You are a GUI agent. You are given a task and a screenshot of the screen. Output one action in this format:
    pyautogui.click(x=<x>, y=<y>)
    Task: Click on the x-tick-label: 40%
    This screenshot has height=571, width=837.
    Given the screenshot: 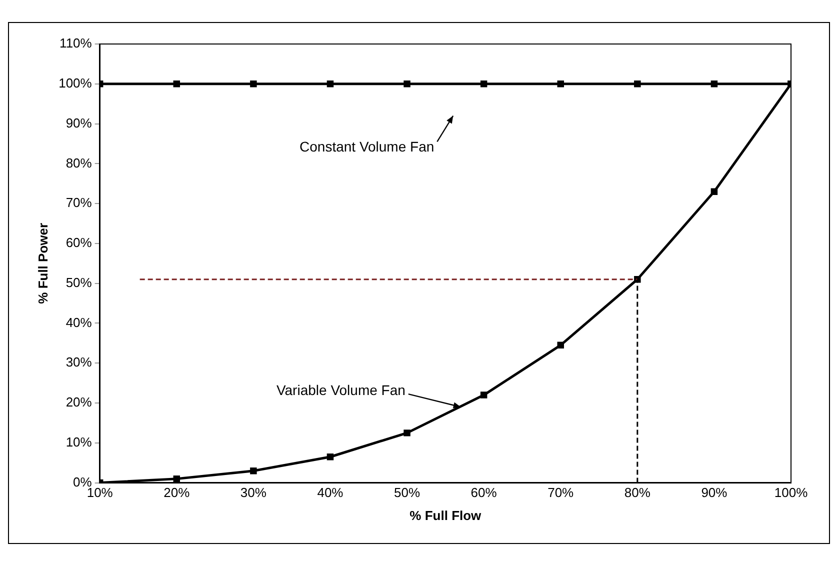 What is the action you would take?
    pyautogui.click(x=330, y=492)
    